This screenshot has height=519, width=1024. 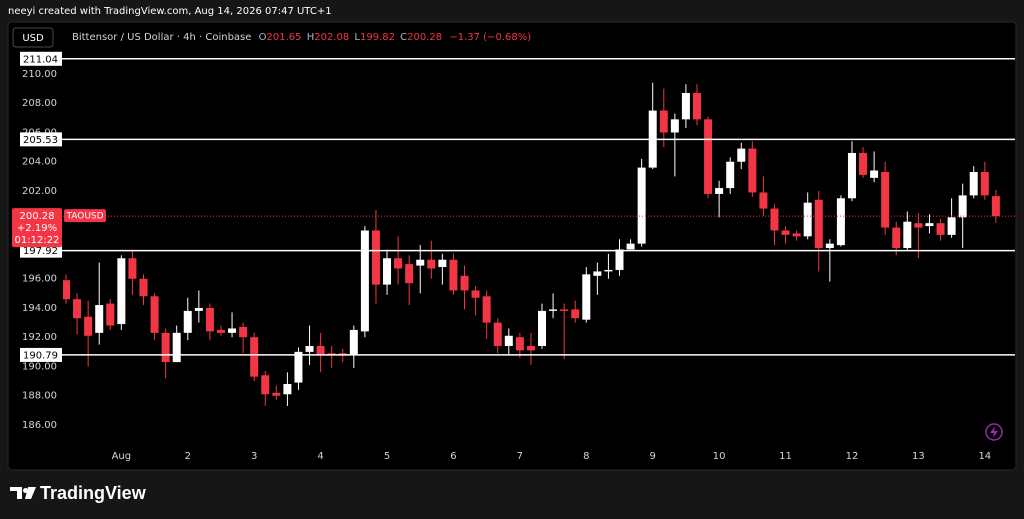 What do you see at coordinates (263, 37) in the screenshot?
I see `legend-letter: O` at bounding box center [263, 37].